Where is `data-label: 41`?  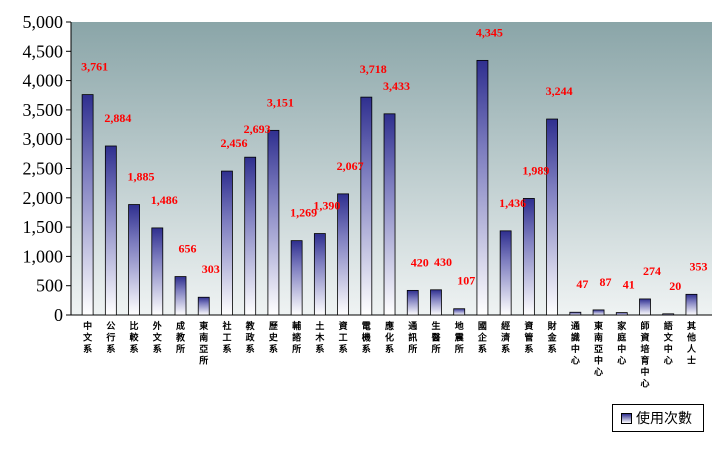 data-label: 41 is located at coordinates (629, 285).